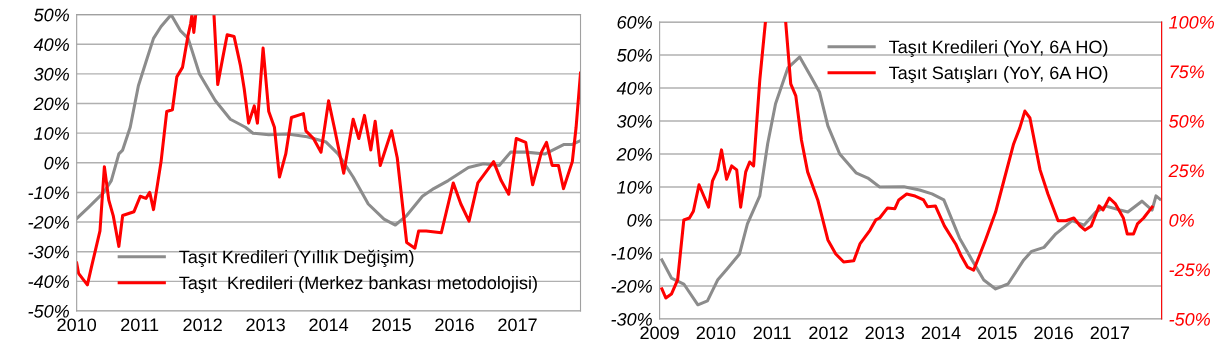 The height and width of the screenshot is (349, 1217). What do you see at coordinates (1181, 220) in the screenshot?
I see `y2-tick-label: 0%` at bounding box center [1181, 220].